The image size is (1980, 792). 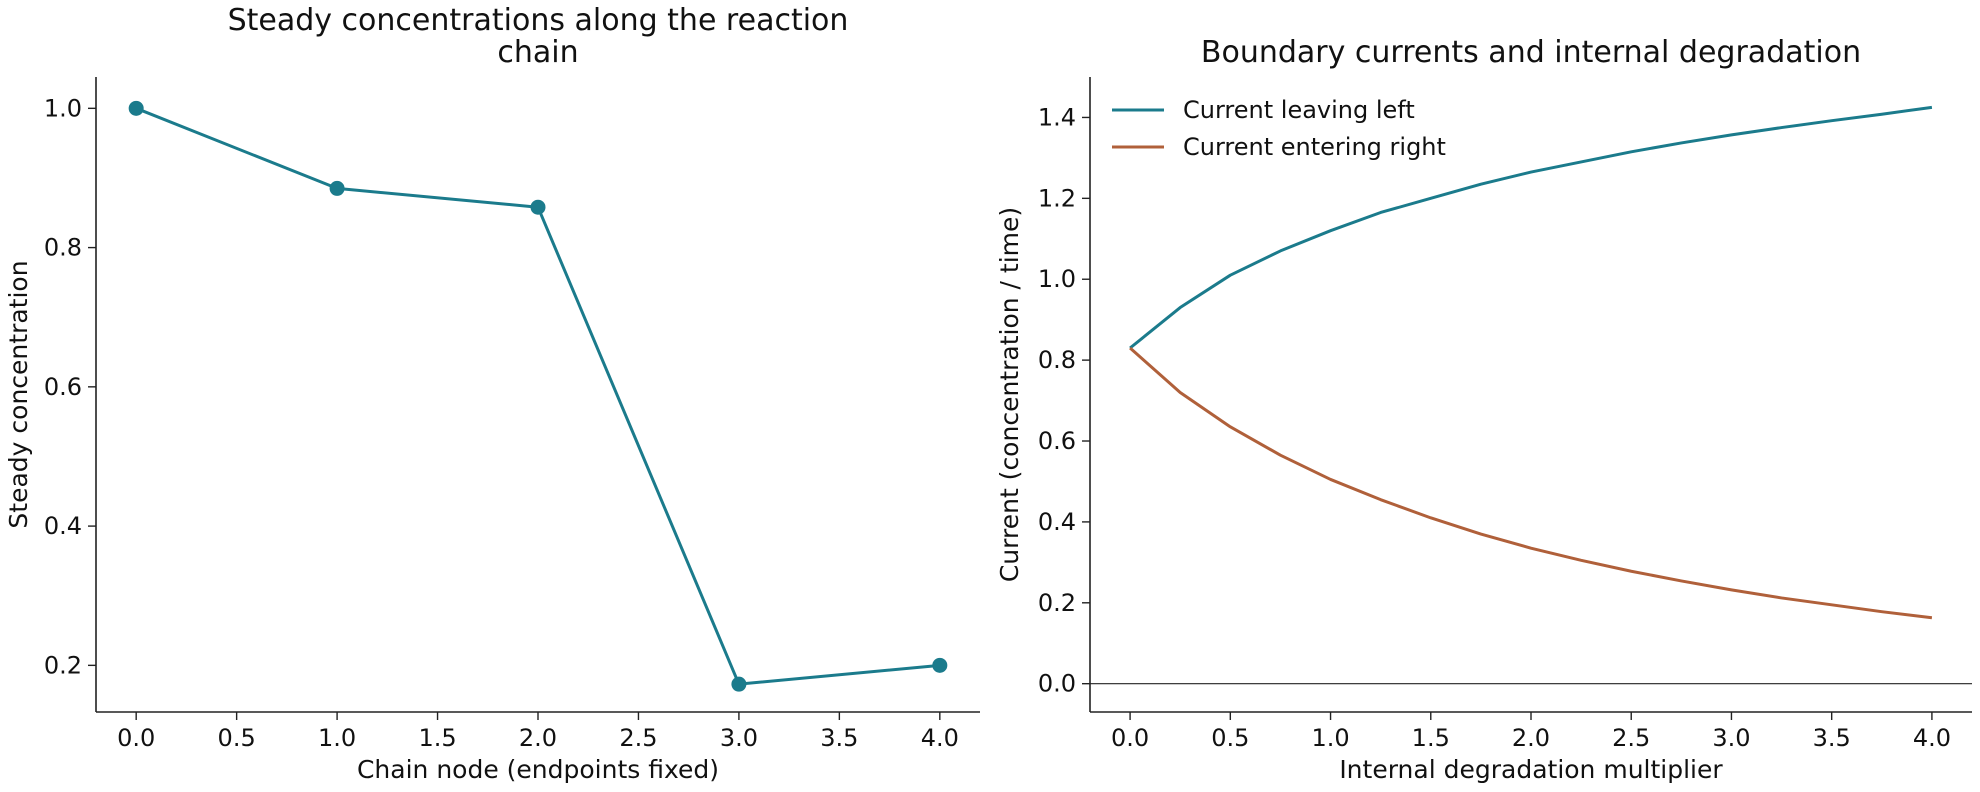 I want to click on chart-title: Steady concentrations along the reaction, so click(x=538, y=20).